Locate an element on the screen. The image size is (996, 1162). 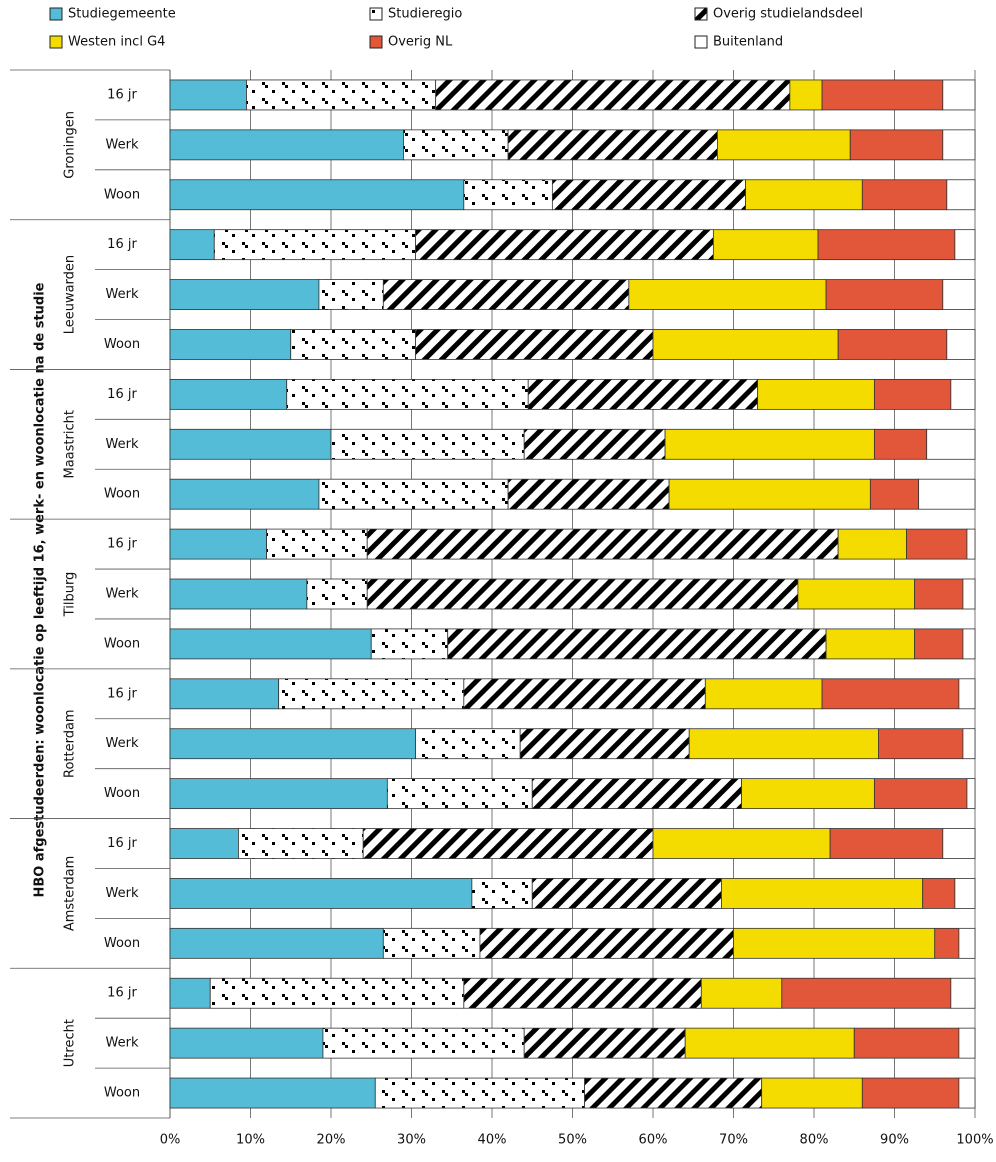
group-label: Rotterdam is located at coordinates (70, 743).